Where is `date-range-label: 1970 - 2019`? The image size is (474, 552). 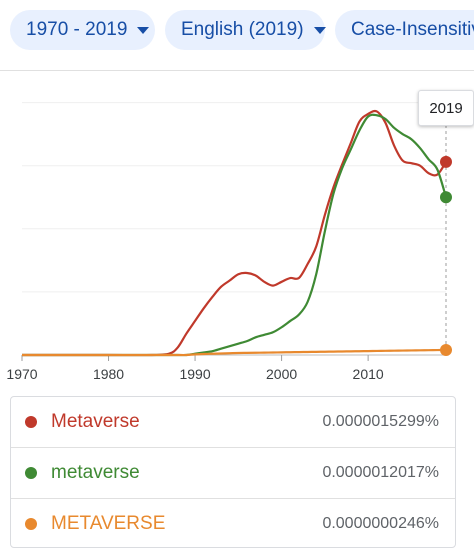
date-range-label: 1970 - 2019 is located at coordinates (77, 29).